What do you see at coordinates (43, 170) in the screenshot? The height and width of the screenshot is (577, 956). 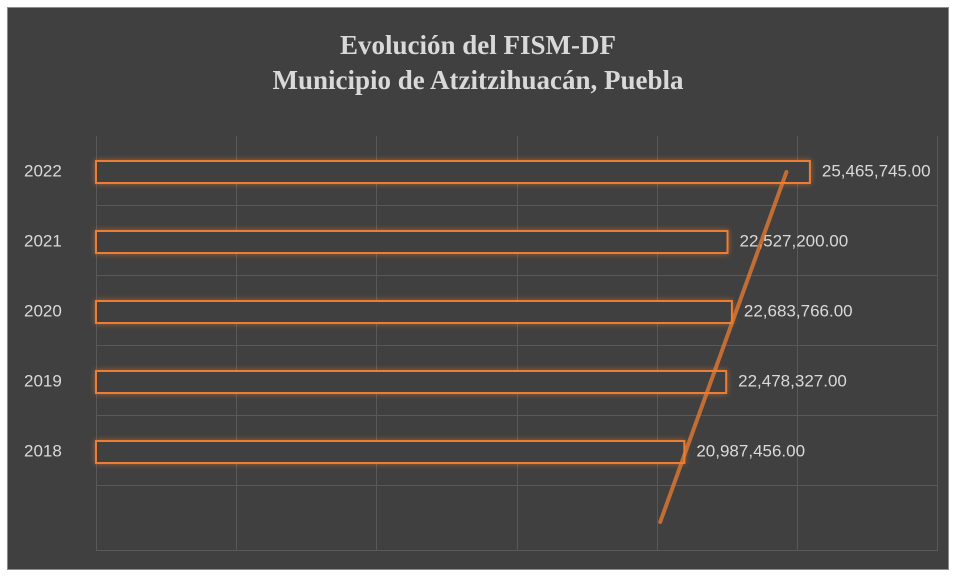 I see `y-tick-label: 2022` at bounding box center [43, 170].